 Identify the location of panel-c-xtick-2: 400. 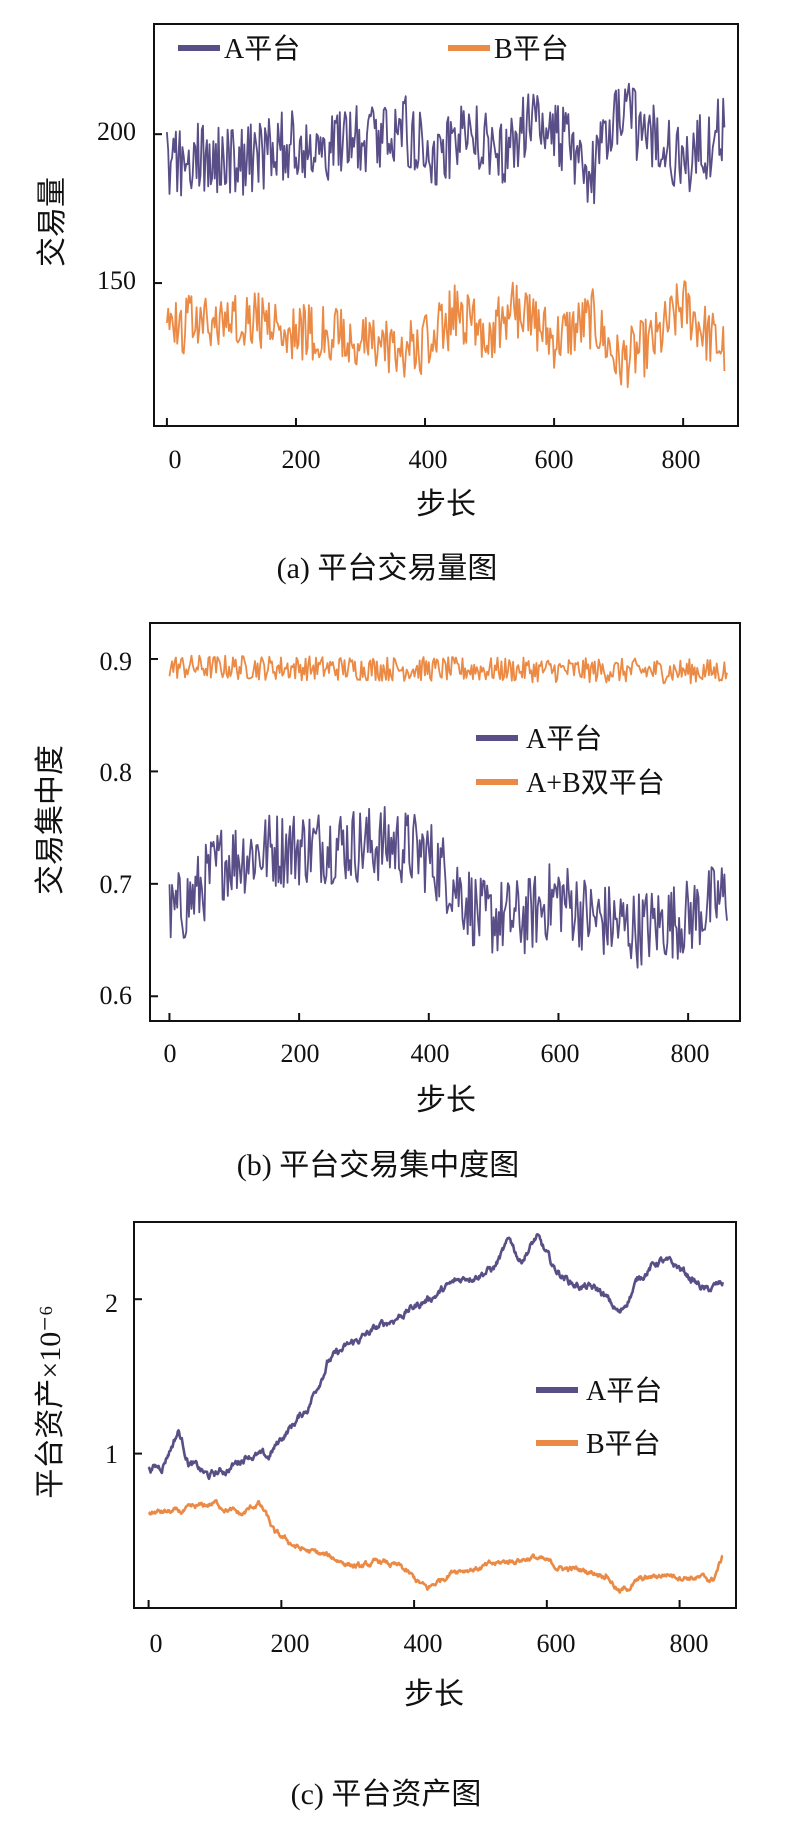
(423, 1643).